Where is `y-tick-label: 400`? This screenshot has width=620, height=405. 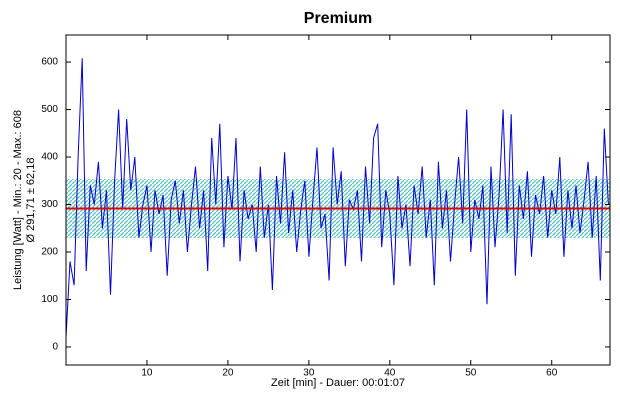 y-tick-label: 400 is located at coordinates (49, 157).